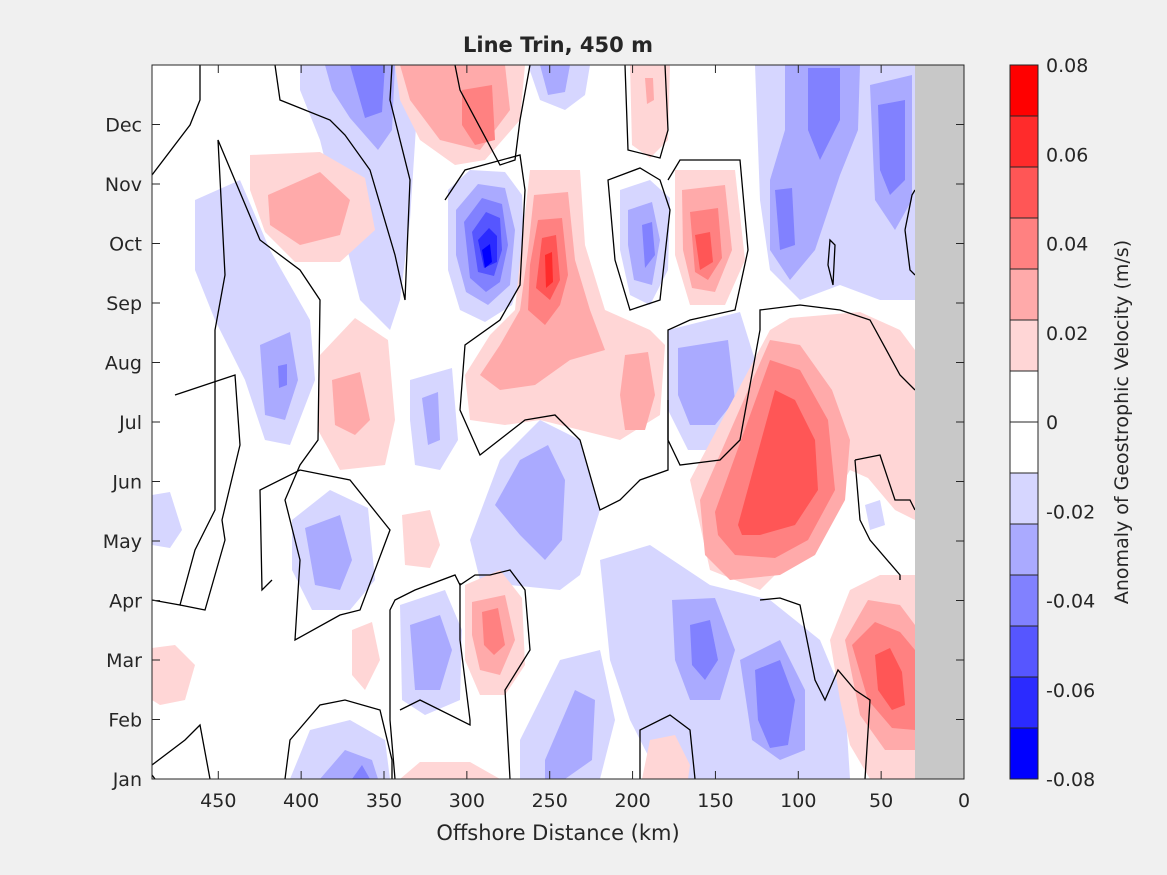 This screenshot has width=1167, height=875. I want to click on contour-red-jan300, so click(450, 770).